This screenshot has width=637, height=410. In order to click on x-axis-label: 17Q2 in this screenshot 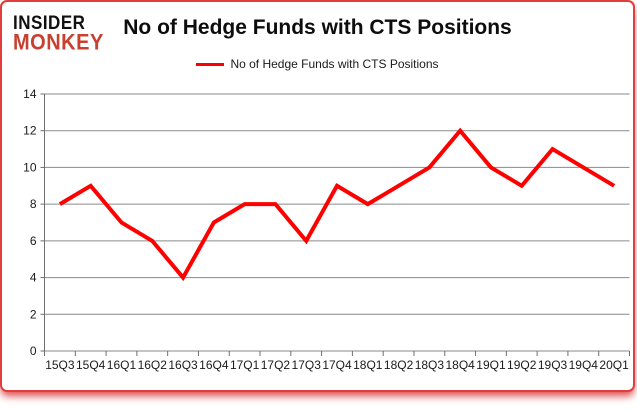, I will do `click(276, 365)`.